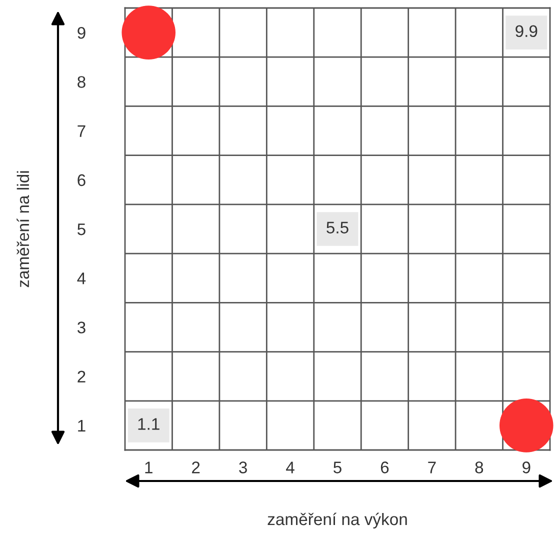  I want to click on y-tick-label: 9, so click(82, 32).